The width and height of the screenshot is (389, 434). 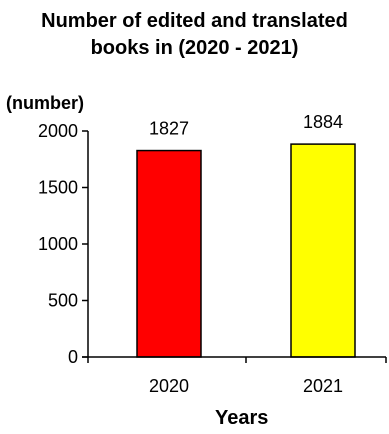 What do you see at coordinates (169, 386) in the screenshot?
I see `x-tick-label-2020: 2020` at bounding box center [169, 386].